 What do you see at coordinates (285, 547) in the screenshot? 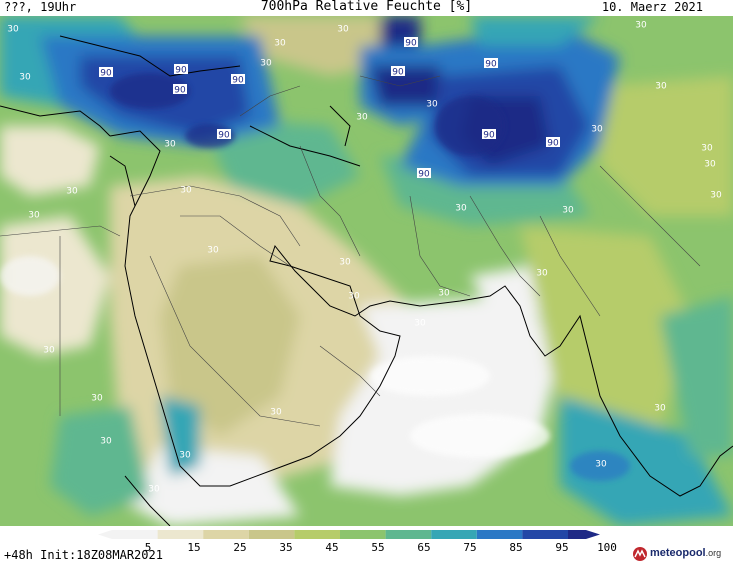
I see `legend-tick-label: 35` at bounding box center [285, 547].